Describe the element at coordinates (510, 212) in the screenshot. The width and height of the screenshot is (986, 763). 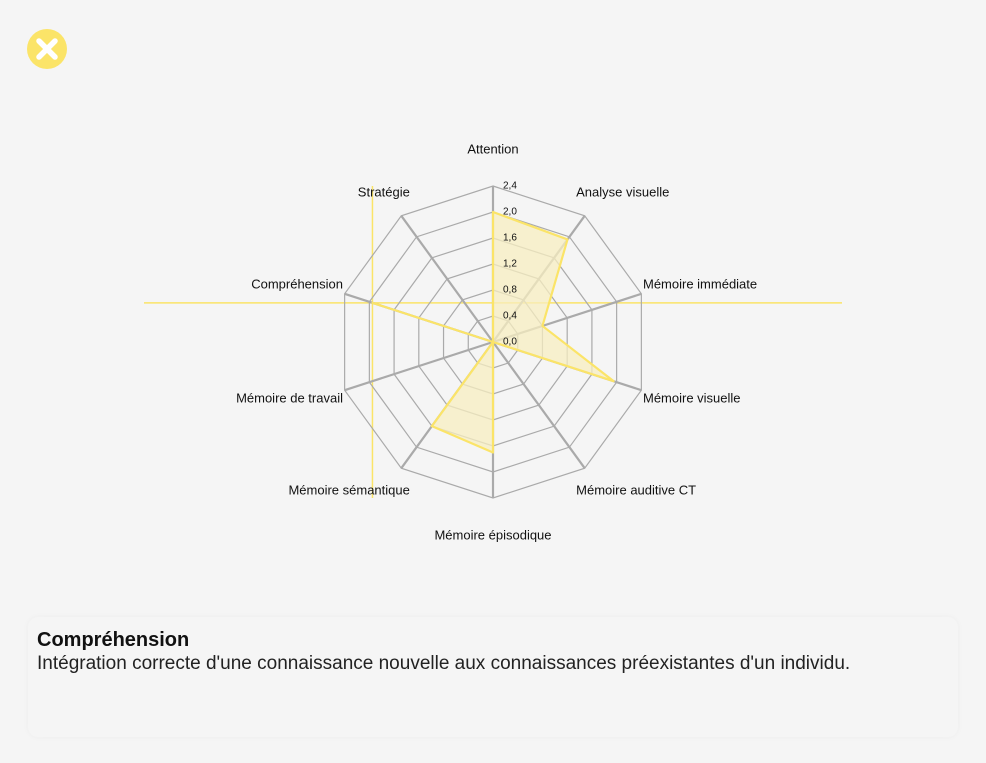
I see `tick-label: 2,0` at that location.